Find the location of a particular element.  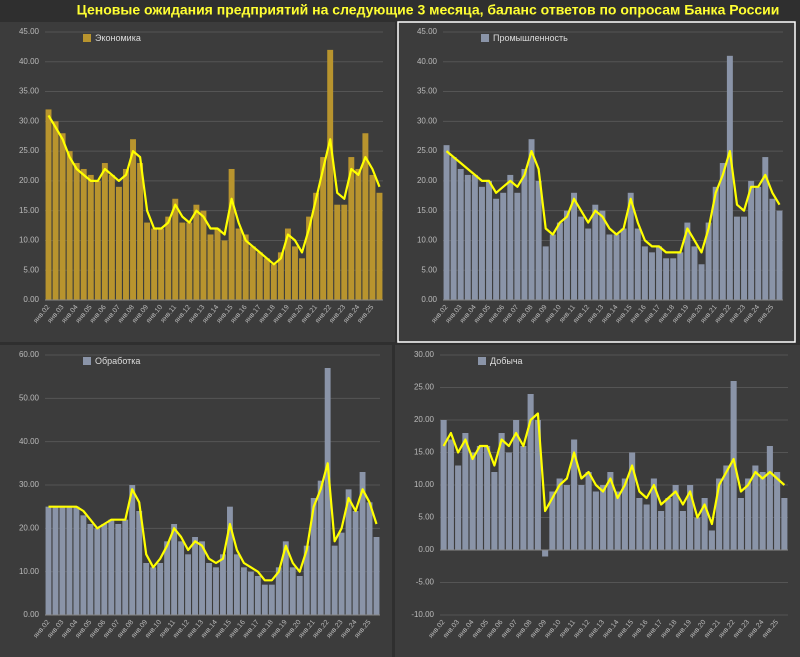

legend-label: Обработка is located at coordinates (117, 361).